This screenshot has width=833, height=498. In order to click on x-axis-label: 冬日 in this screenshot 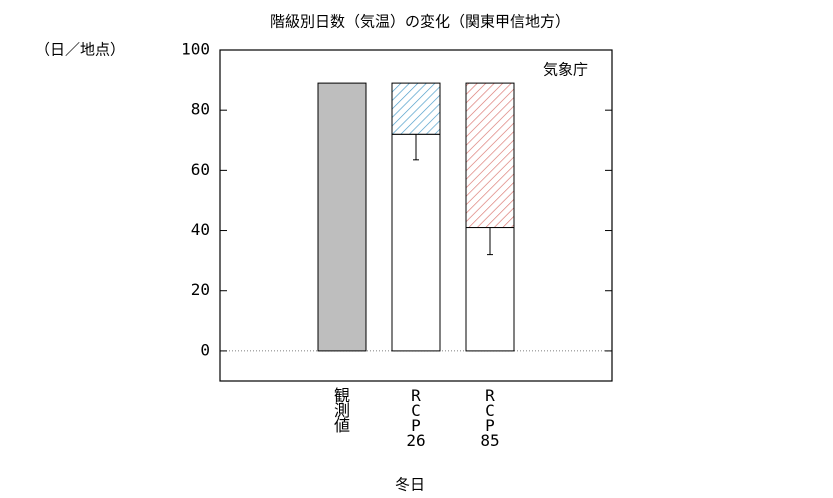, I will do `click(410, 485)`.